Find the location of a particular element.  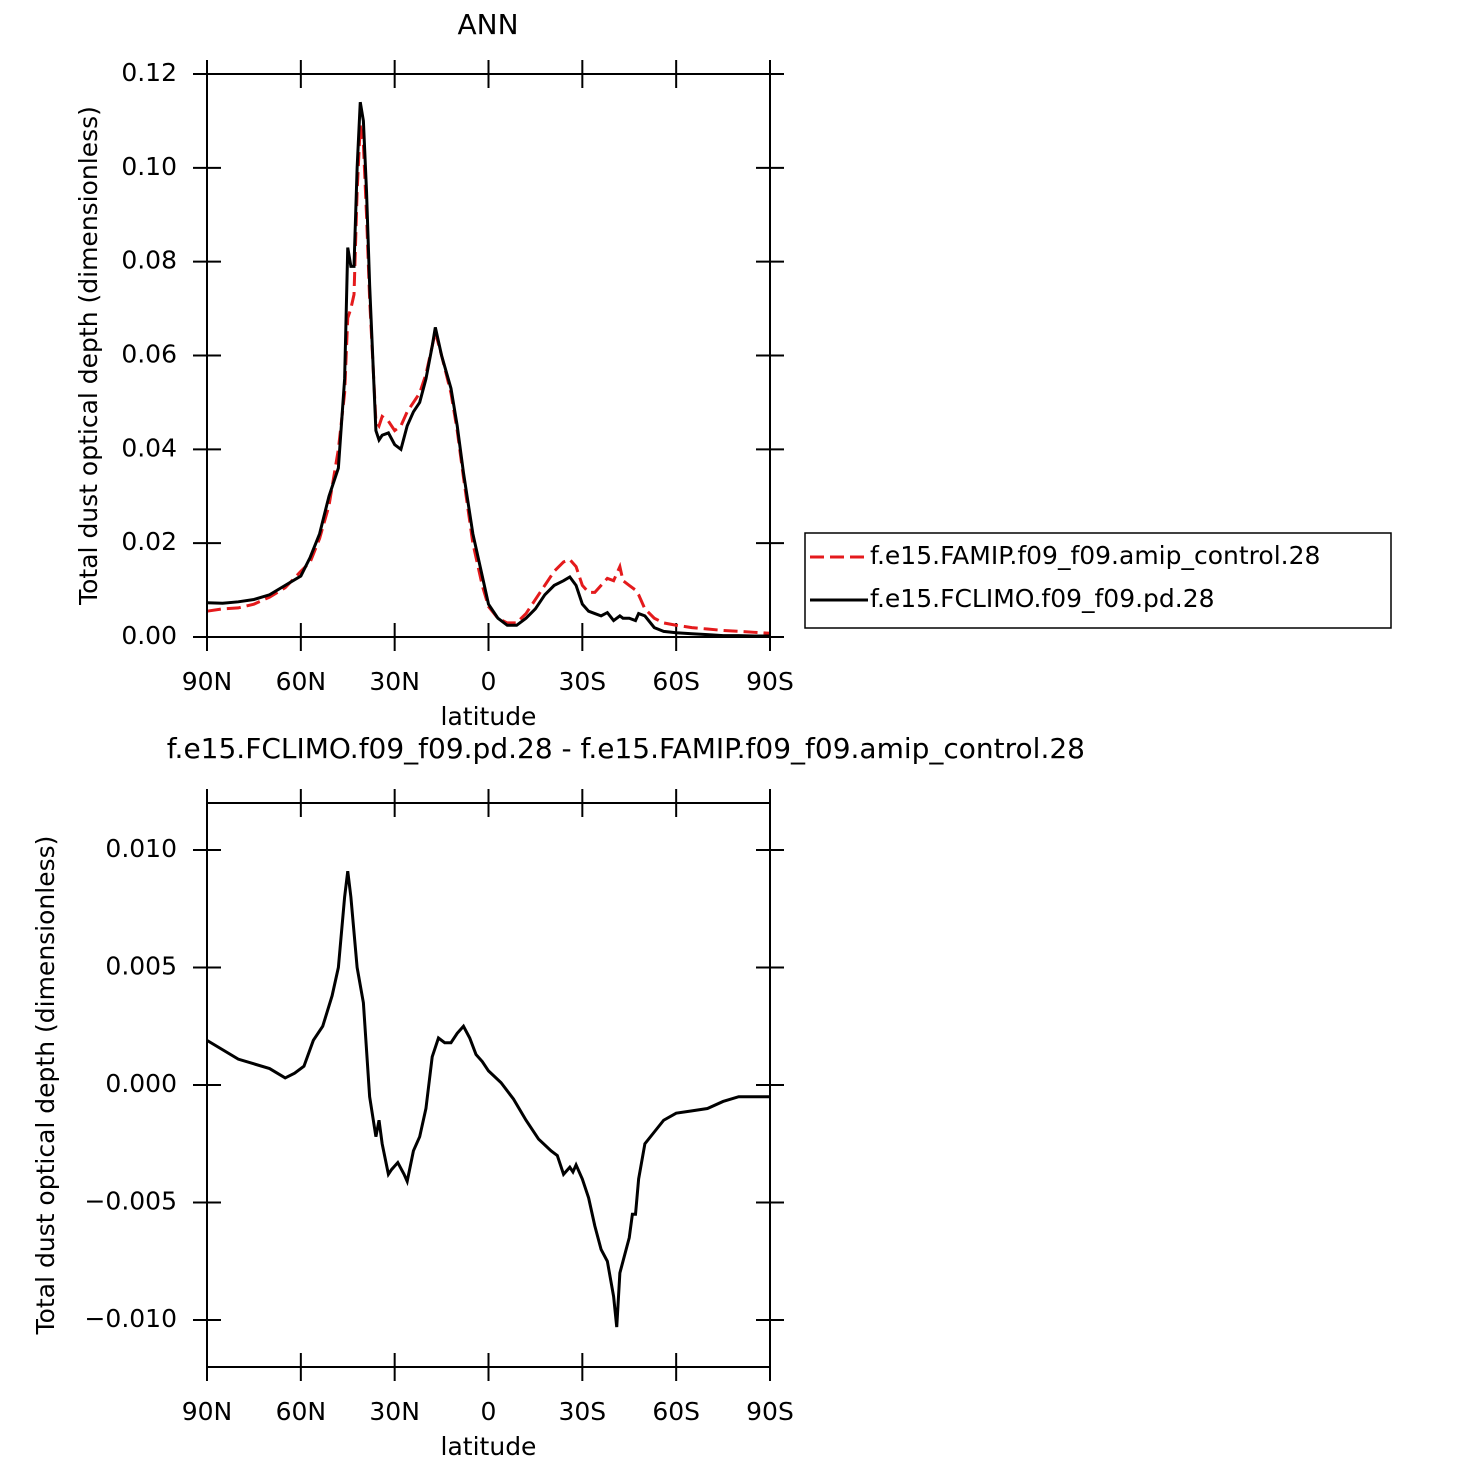

legend-label: f.e15.FAMIP.f09_f09.amip_control.28 is located at coordinates (1095, 555).